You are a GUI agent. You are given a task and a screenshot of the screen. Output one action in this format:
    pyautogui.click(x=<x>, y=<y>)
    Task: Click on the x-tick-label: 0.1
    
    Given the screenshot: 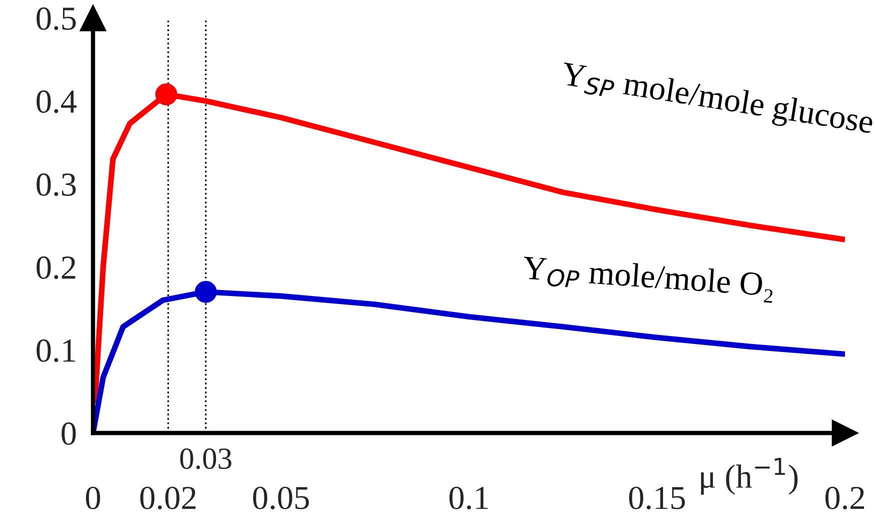 What is the action you would take?
    pyautogui.click(x=468, y=498)
    